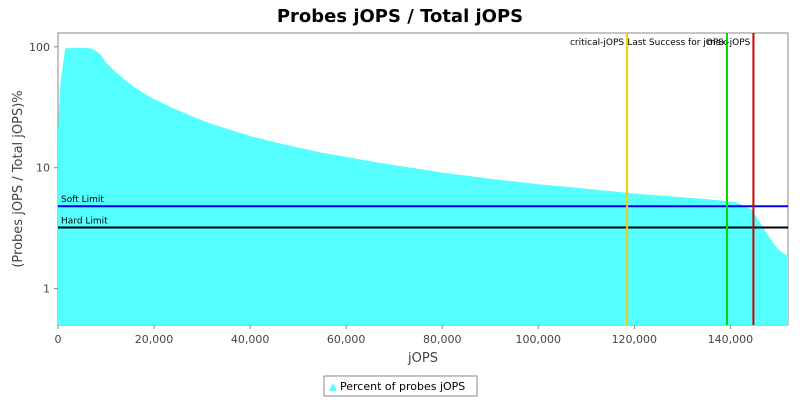 The height and width of the screenshot is (400, 800). Describe the element at coordinates (442, 339) in the screenshot. I see `x-tick-label: 80,000` at that location.